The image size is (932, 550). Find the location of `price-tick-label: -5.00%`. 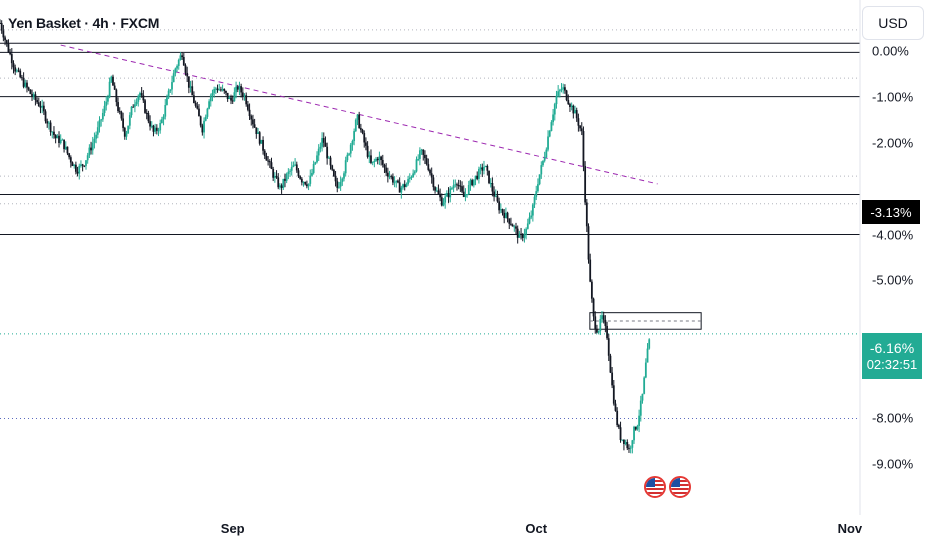

price-tick-label: -5.00% is located at coordinates (893, 280).